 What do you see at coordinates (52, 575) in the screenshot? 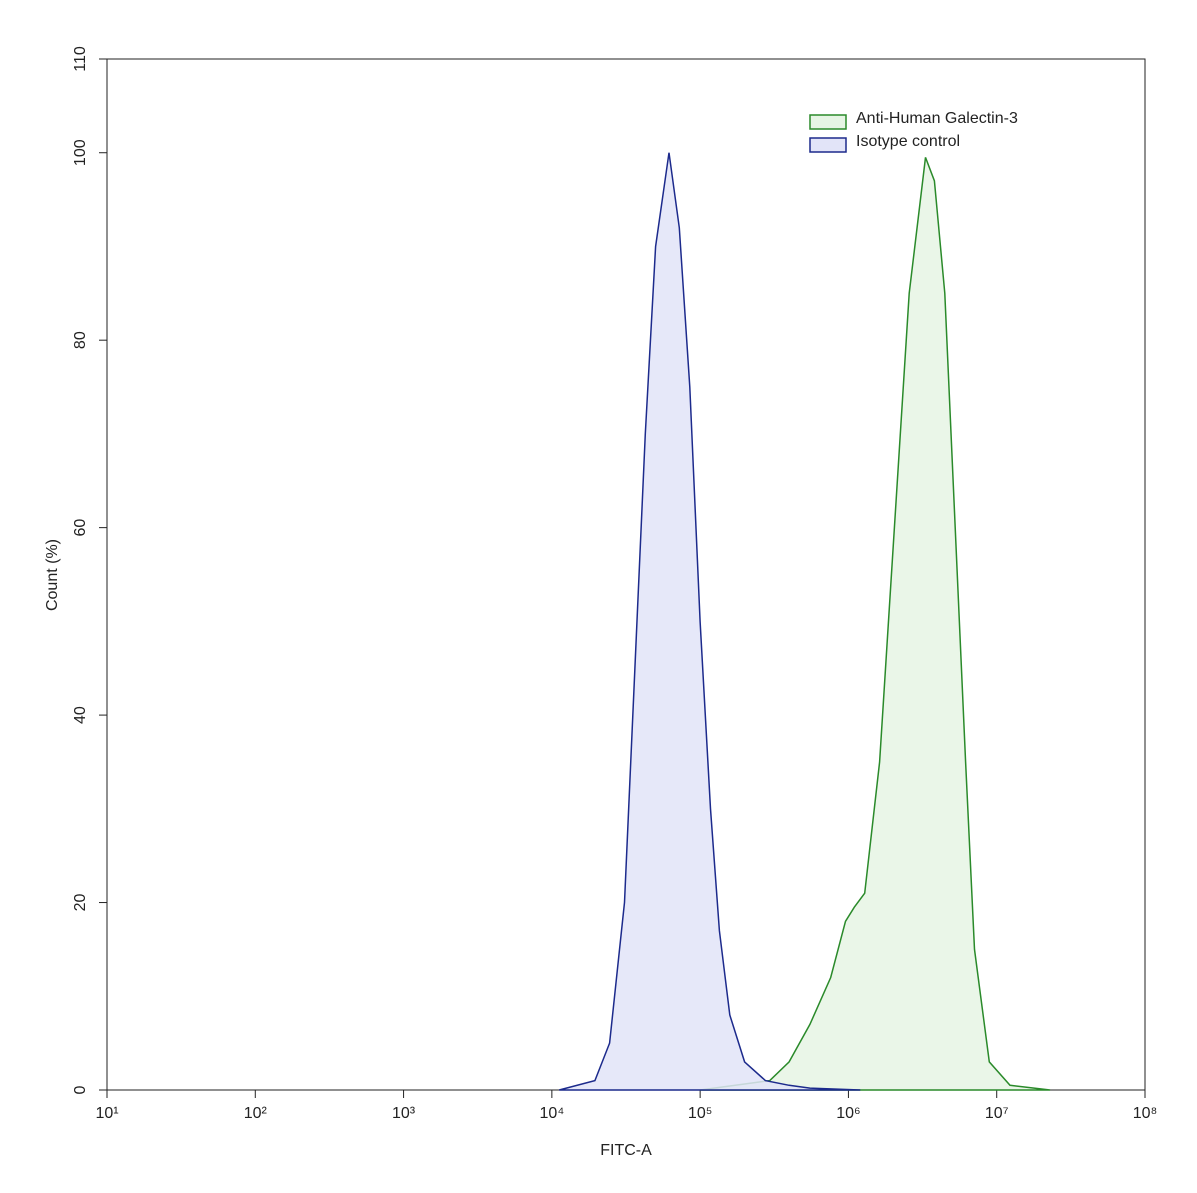
I see `y-axis-label: Count (%)` at bounding box center [52, 575].